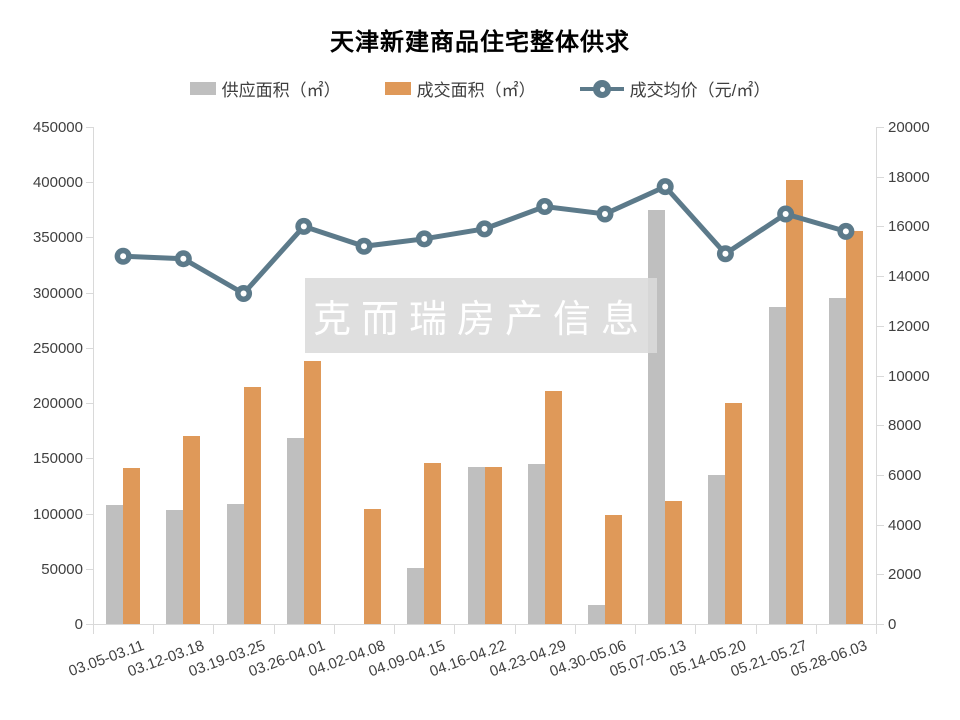 Image resolution: width=960 pixels, height=720 pixels. Describe the element at coordinates (485, 624) in the screenshot. I see `x-axis-line` at that location.